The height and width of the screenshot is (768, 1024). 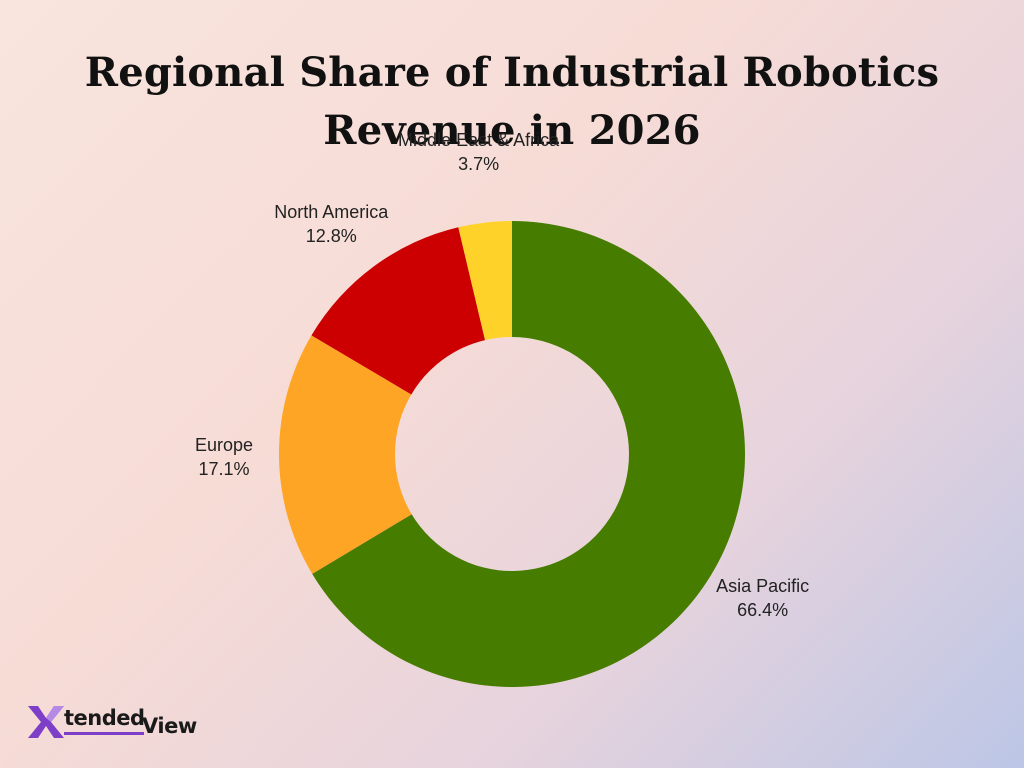 I want to click on logo-underline, so click(x=104, y=733).